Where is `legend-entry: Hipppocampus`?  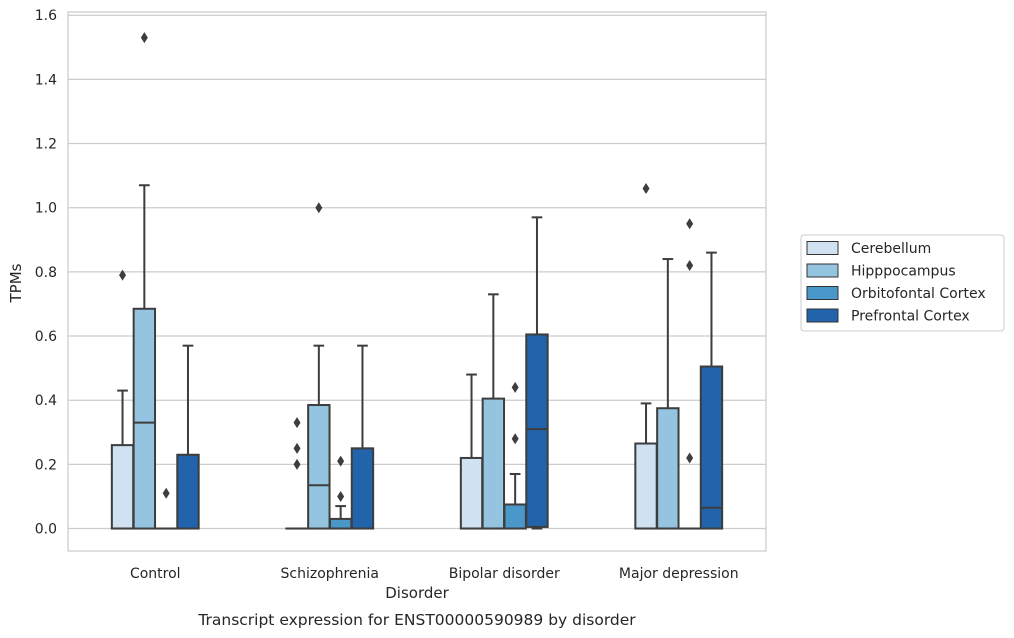 legend-entry: Hipppocampus is located at coordinates (881, 271).